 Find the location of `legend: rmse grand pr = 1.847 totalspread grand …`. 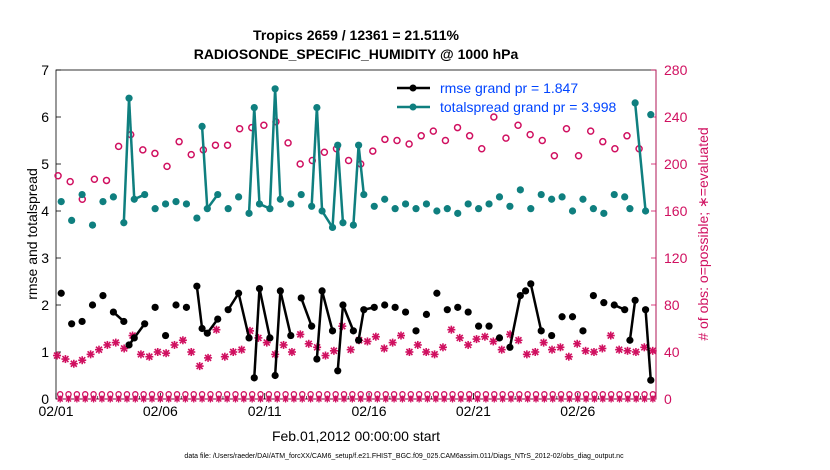

legend: rmse grand pr = 1.847 totalspread grand … is located at coordinates (507, 97).